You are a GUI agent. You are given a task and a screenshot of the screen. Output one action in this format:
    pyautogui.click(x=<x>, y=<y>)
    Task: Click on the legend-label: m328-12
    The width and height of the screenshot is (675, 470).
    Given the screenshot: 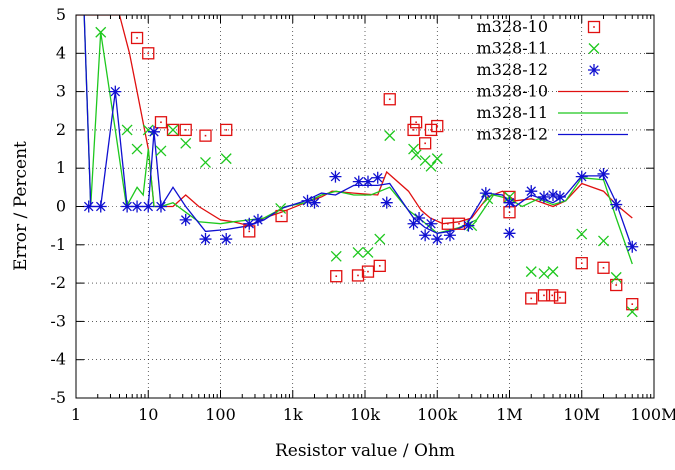 What is the action you would take?
    pyautogui.click(x=512, y=134)
    